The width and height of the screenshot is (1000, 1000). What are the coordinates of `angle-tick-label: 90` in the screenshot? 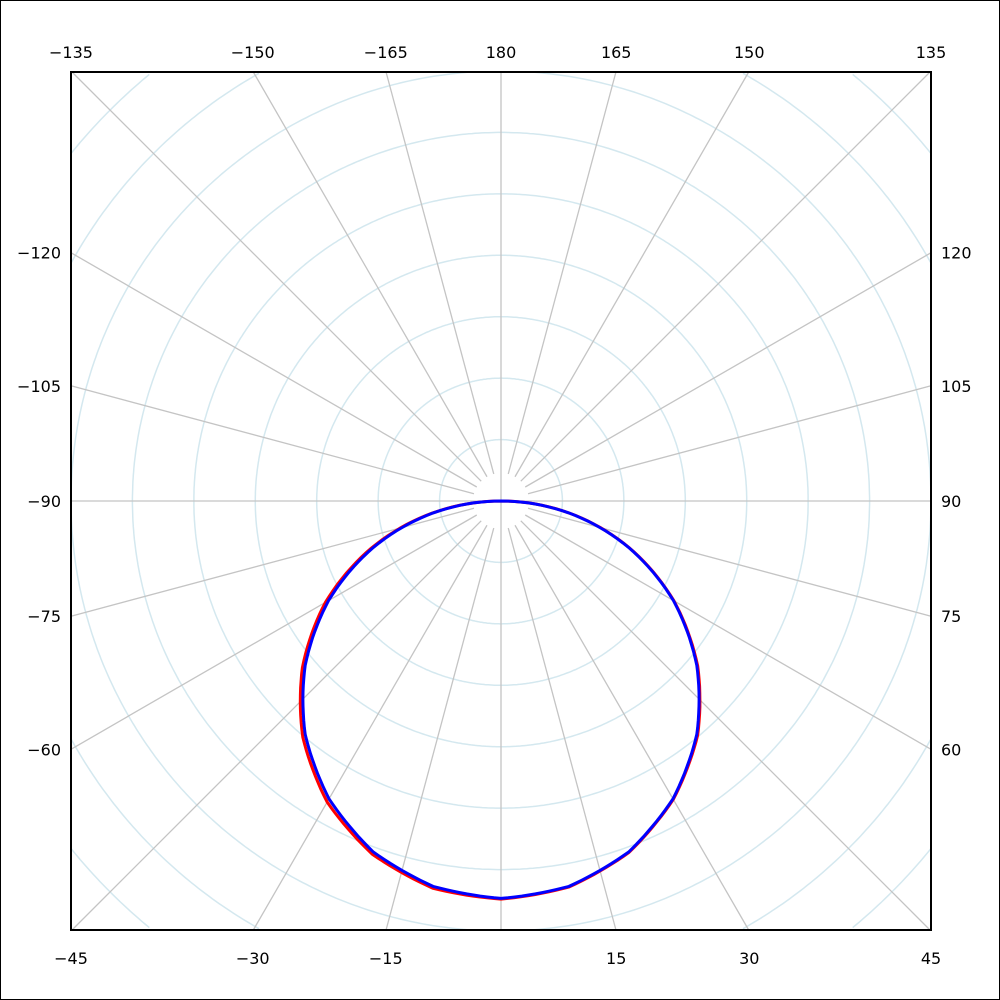 It's located at (951, 501).